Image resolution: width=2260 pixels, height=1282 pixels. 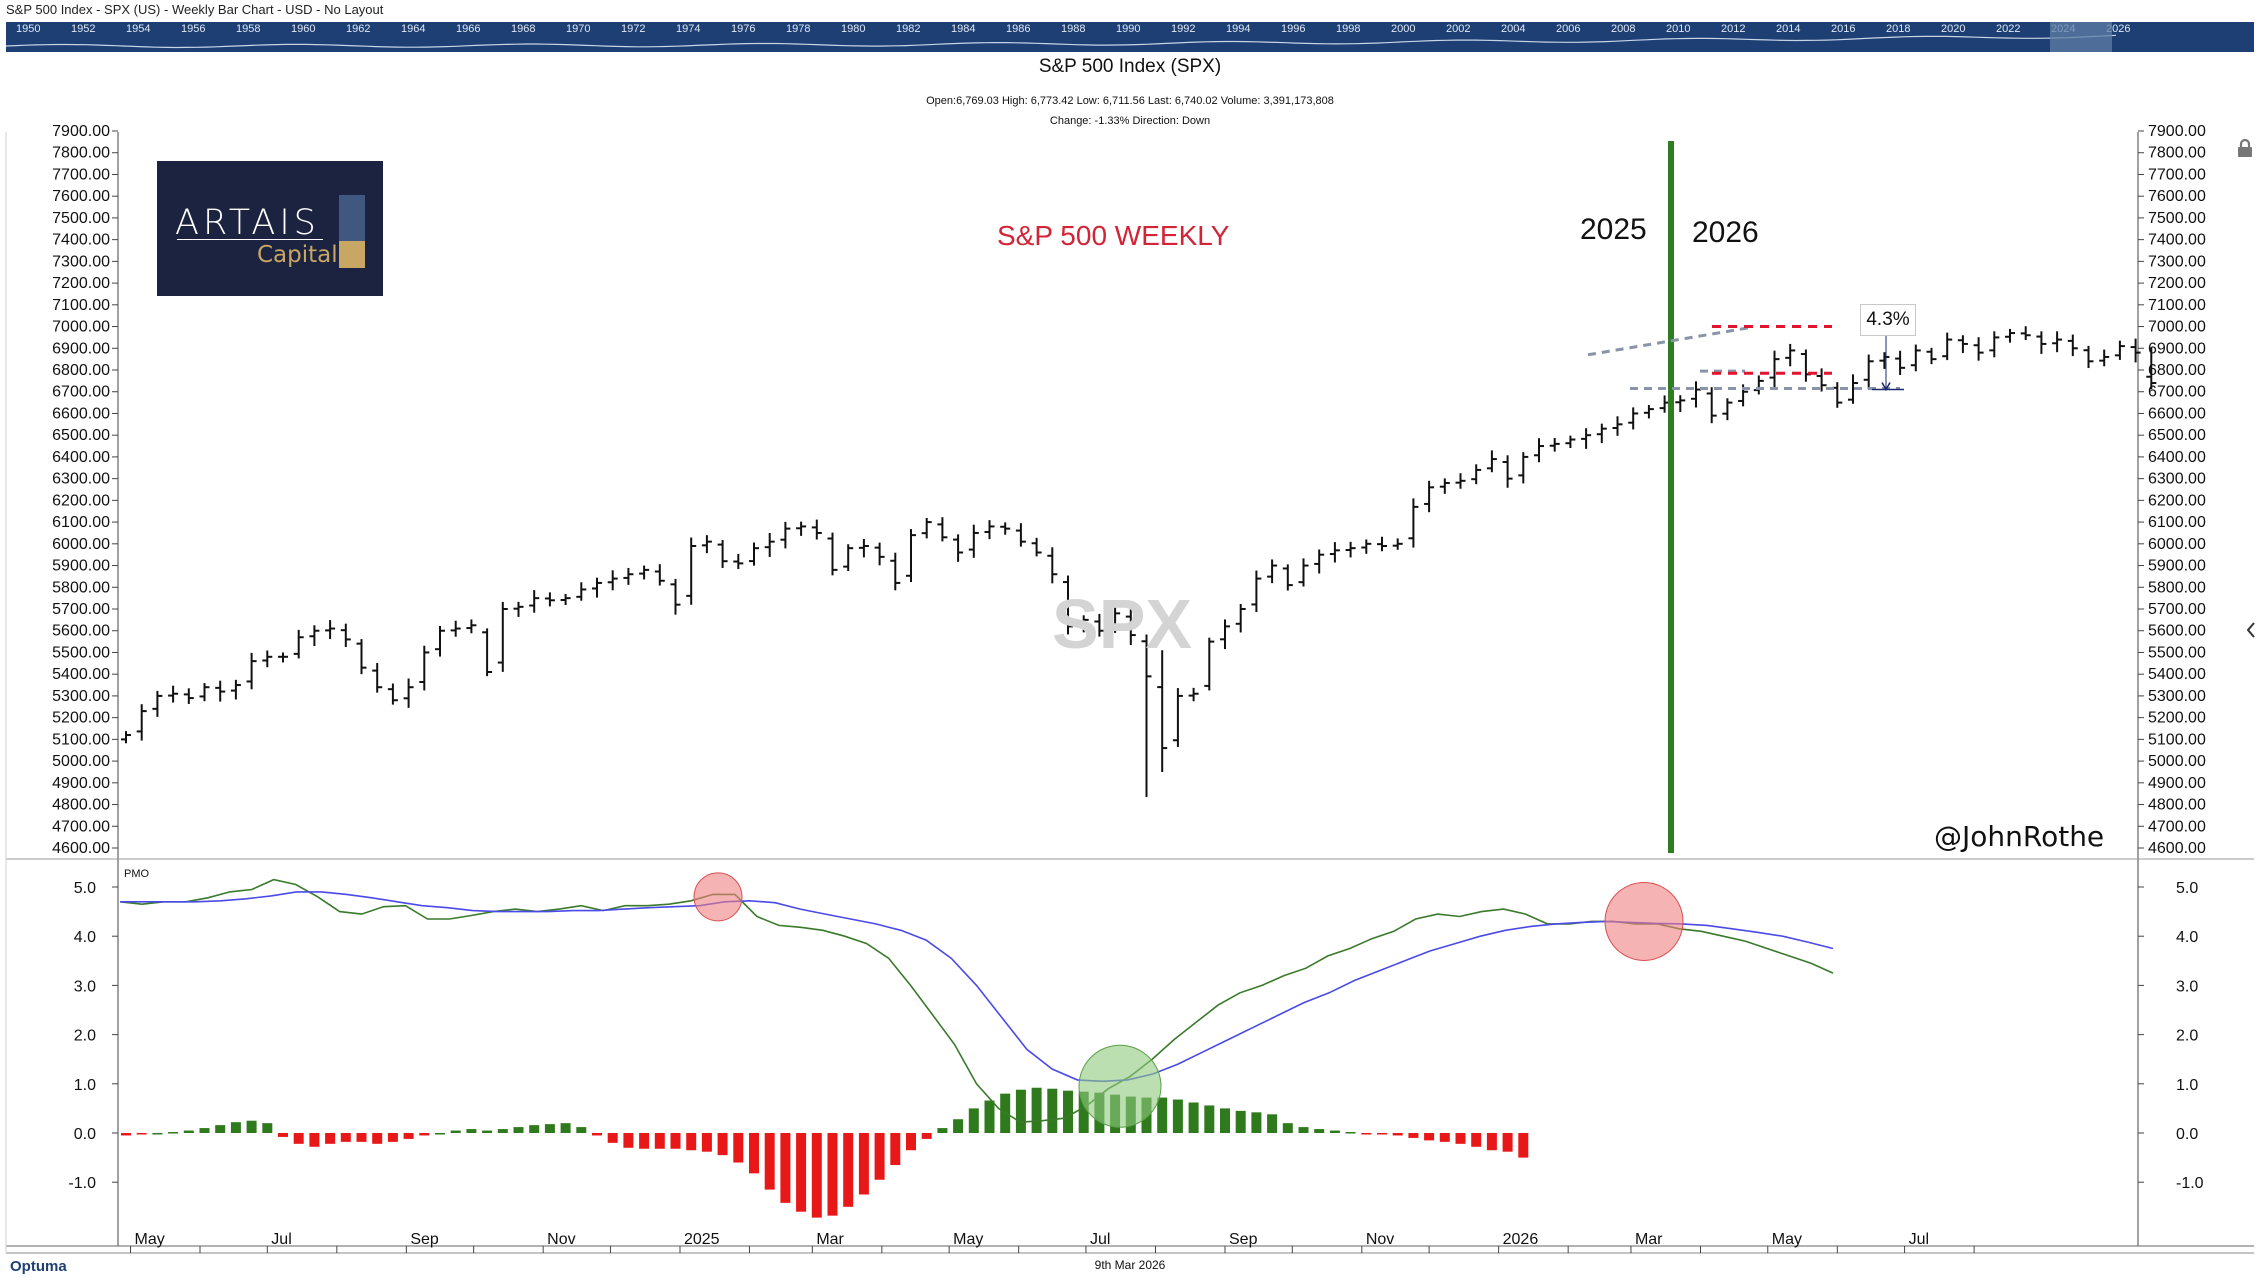 What do you see at coordinates (424, 1239) in the screenshot?
I see `time-tick-label: Sep` at bounding box center [424, 1239].